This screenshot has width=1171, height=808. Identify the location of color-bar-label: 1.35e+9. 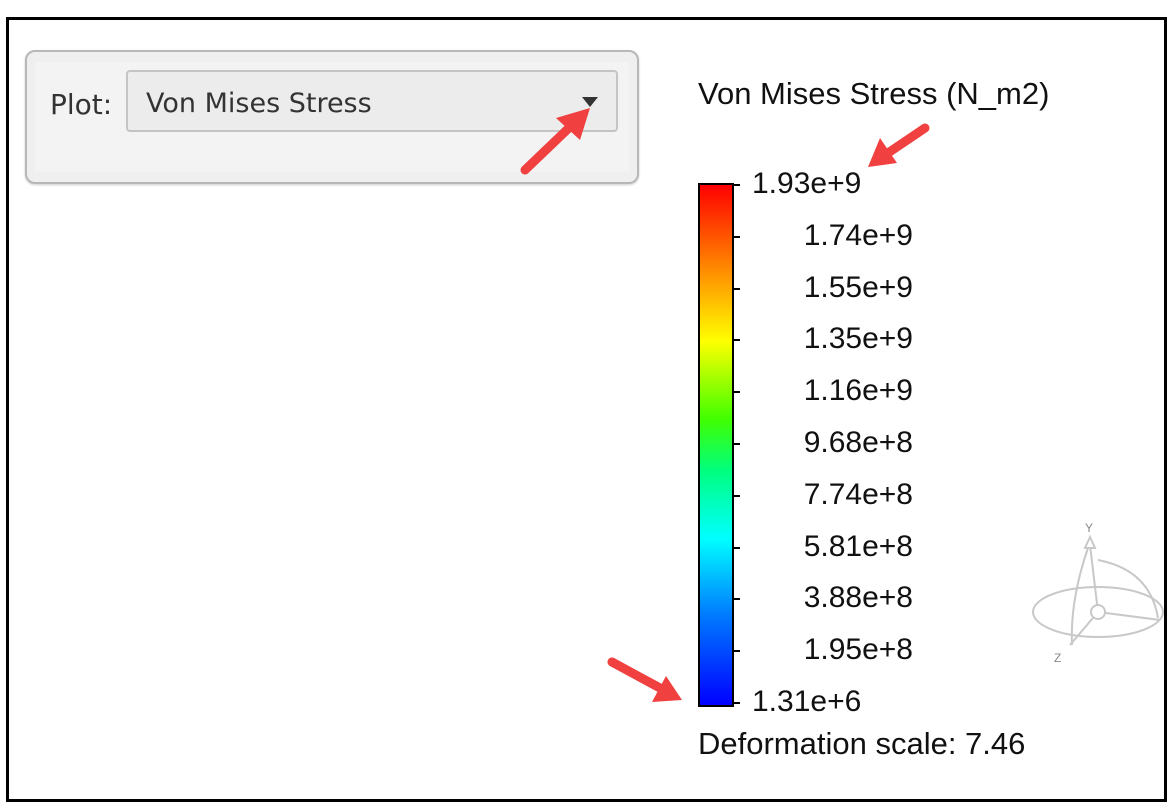
(858, 339).